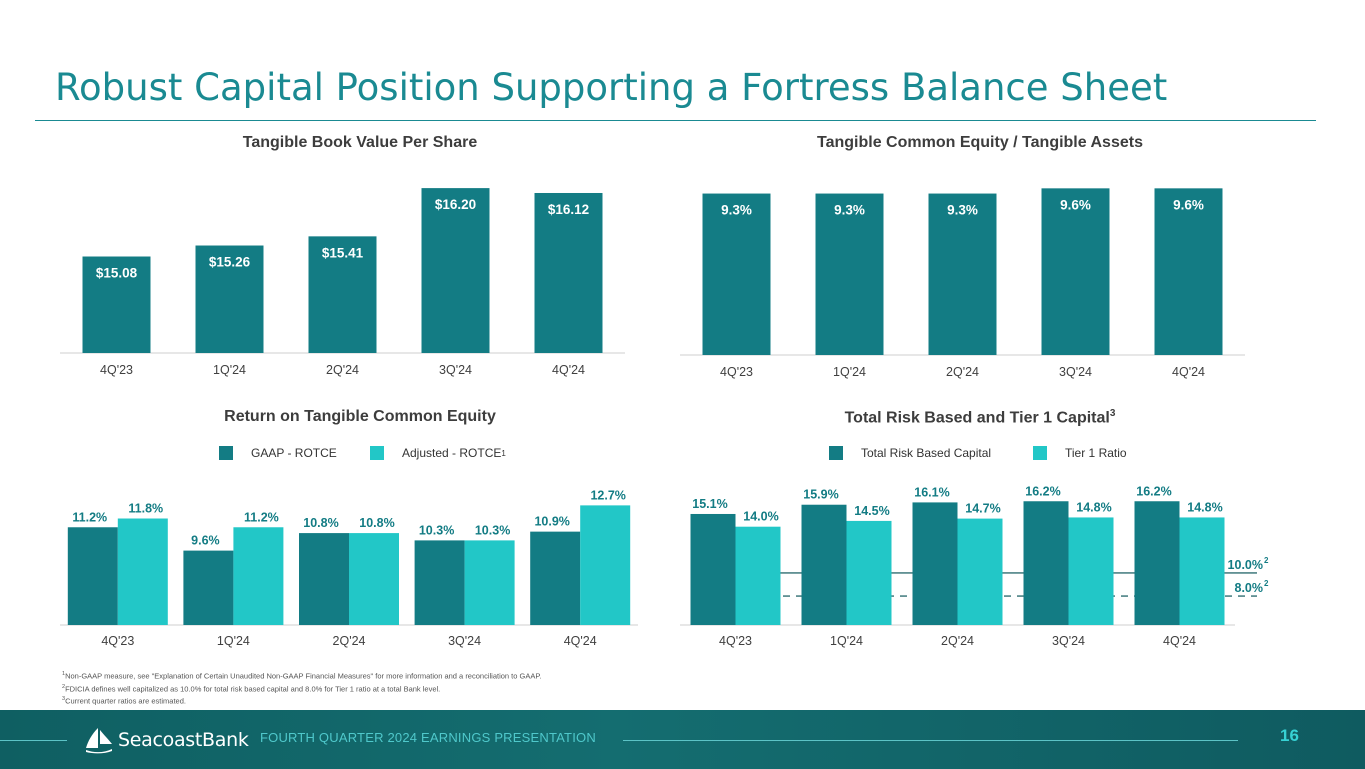 The height and width of the screenshot is (769, 1365). Describe the element at coordinates (1112, 413) in the screenshot. I see `title-footnote-marker: 3` at that location.